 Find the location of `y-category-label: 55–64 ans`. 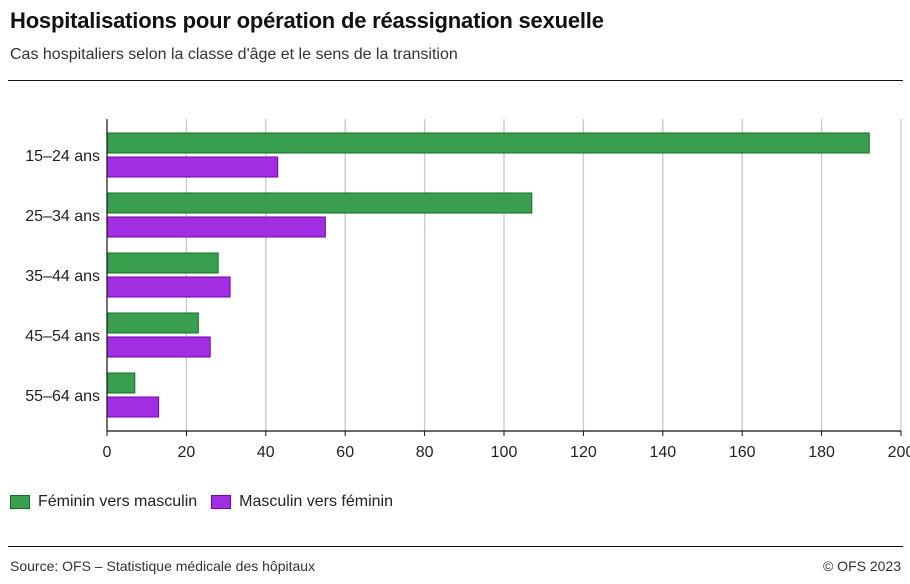

y-category-label: 55–64 ans is located at coordinates (62, 396).